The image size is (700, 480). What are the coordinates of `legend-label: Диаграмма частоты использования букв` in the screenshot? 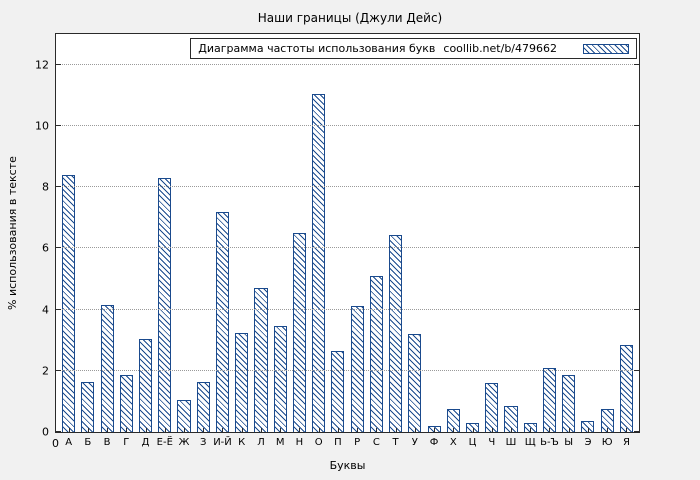 It's located at (317, 48).